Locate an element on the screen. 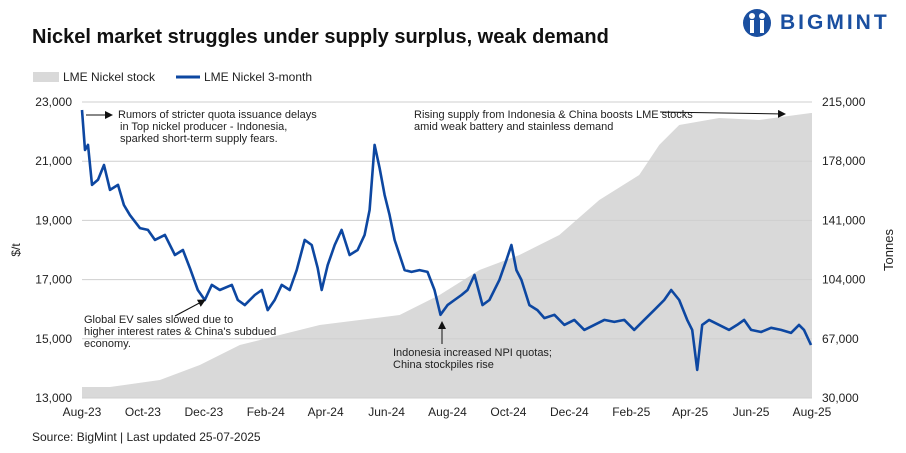  x-tick-label: Feb-24 is located at coordinates (266, 412).